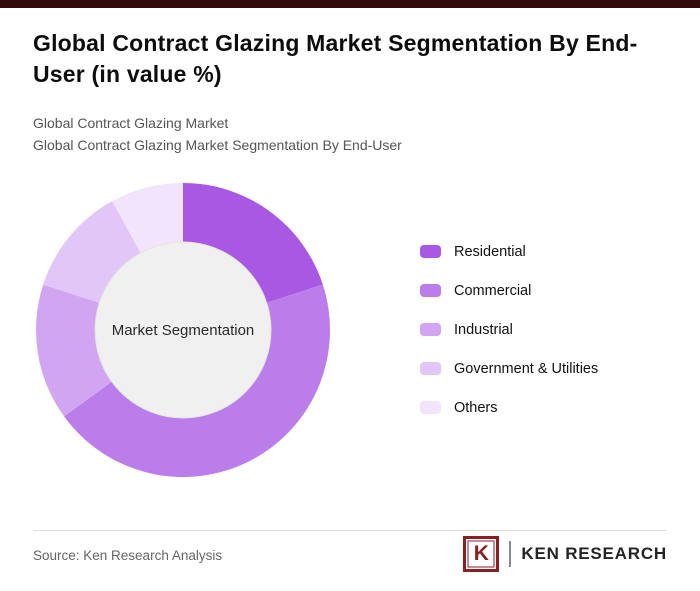 This screenshot has width=700, height=591. What do you see at coordinates (350, 4) in the screenshot?
I see `top-accent-bar` at bounding box center [350, 4].